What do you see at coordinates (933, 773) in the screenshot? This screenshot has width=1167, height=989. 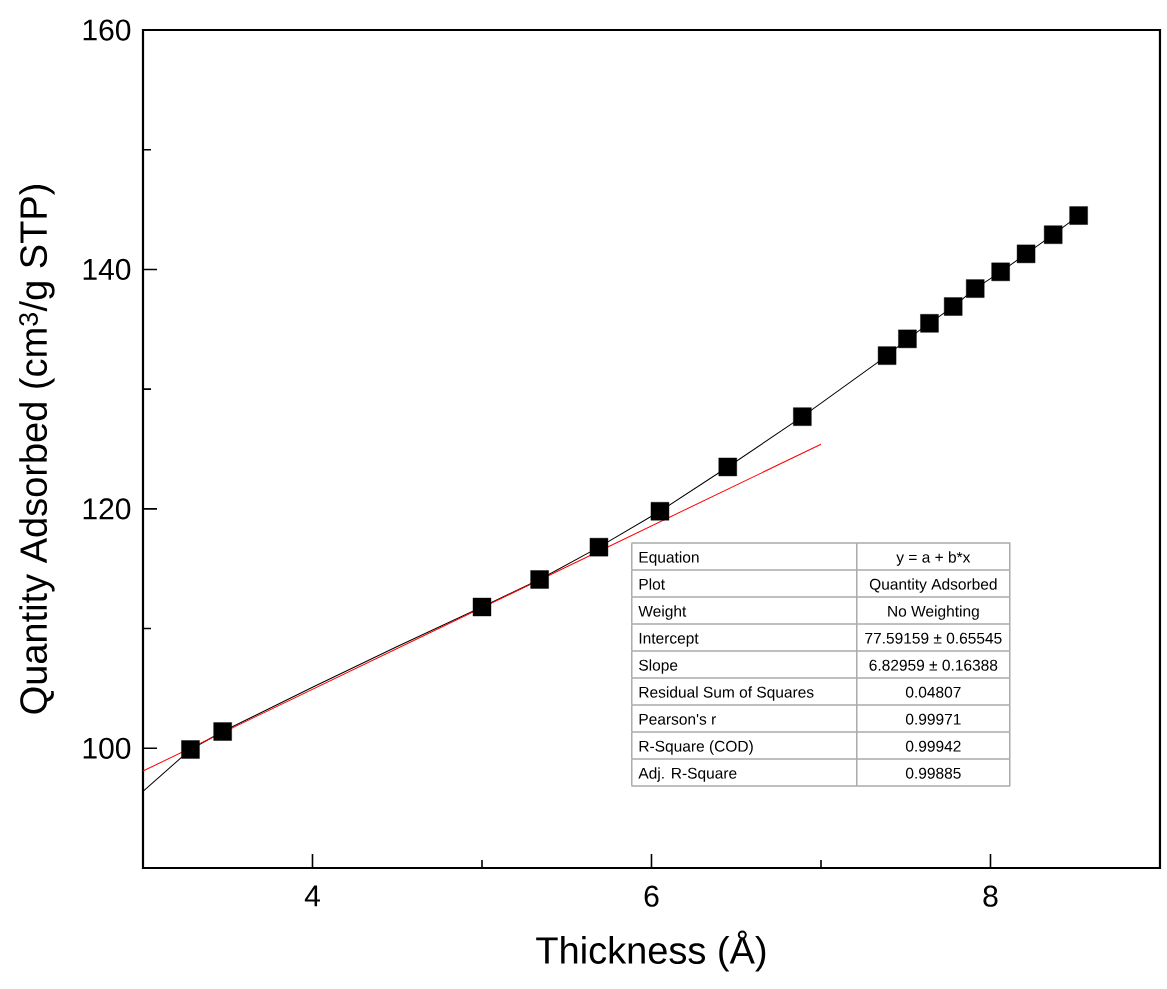 I see `annotation: 0.99885` at bounding box center [933, 773].